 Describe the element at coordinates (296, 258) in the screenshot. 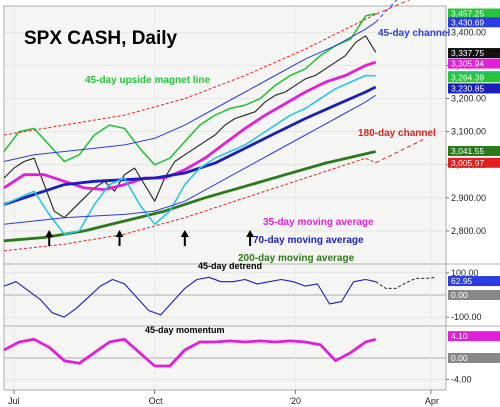

I see `annotation-200-day-ma: 200-day moving average` at that location.